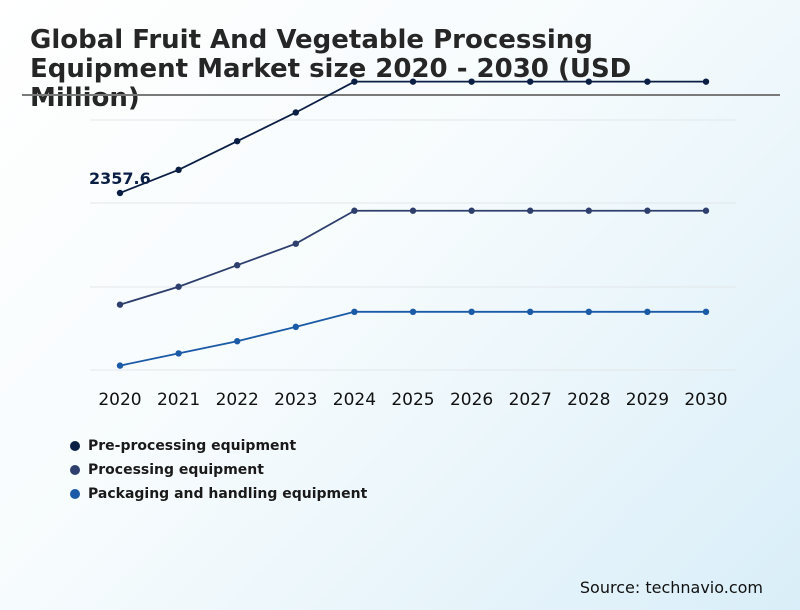 This screenshot has height=610, width=800. I want to click on data-point-s0-2030, so click(706, 81).